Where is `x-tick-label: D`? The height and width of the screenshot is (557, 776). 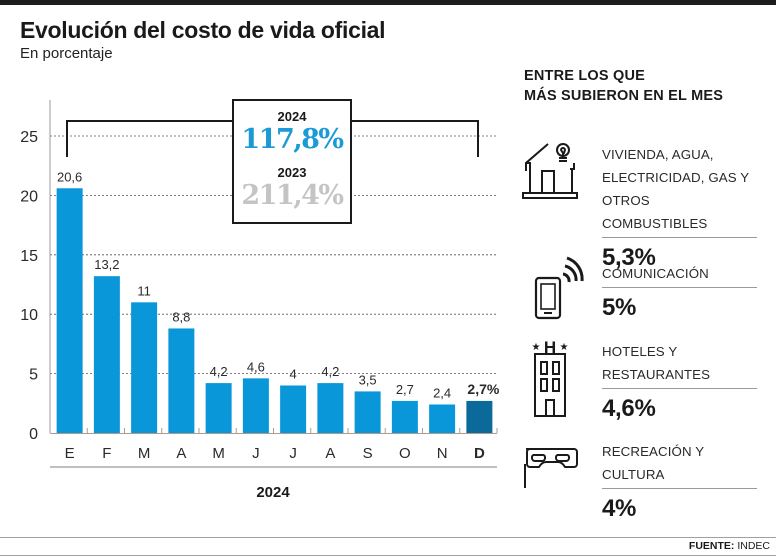
x-tick-label: D is located at coordinates (479, 453).